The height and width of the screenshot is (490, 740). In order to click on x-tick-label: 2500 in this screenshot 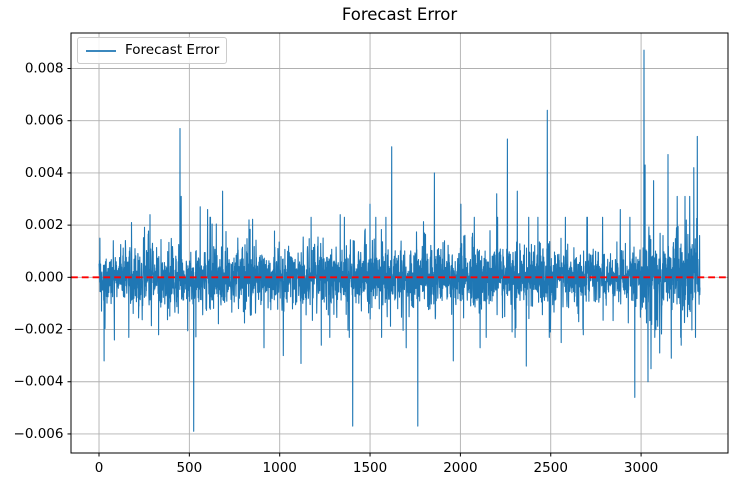, I will do `click(551, 468)`.